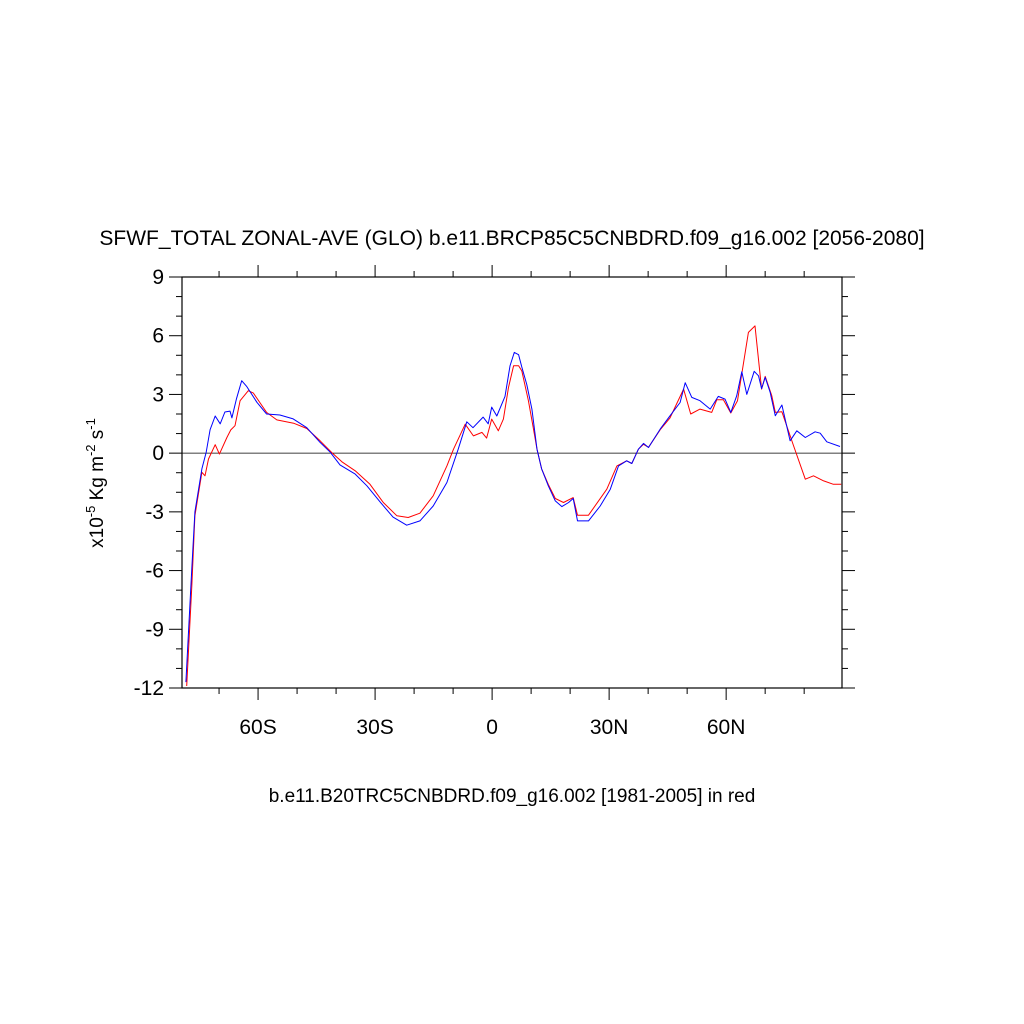 The height and width of the screenshot is (1024, 1024). What do you see at coordinates (257, 727) in the screenshot?
I see `x-tick-label: 60S` at bounding box center [257, 727].